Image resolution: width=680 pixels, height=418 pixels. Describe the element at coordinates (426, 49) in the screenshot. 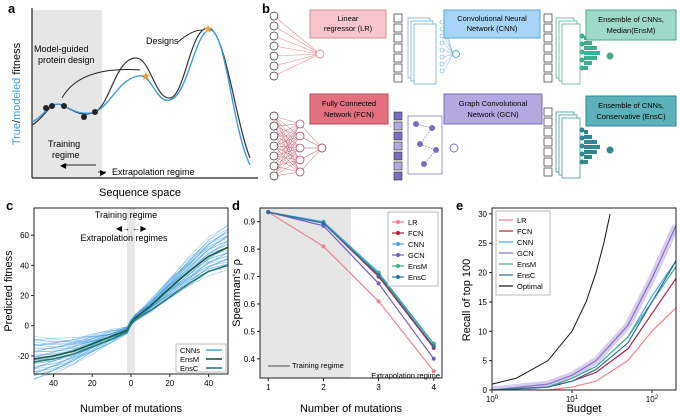

I see `cnn-network-diagram` at that location.